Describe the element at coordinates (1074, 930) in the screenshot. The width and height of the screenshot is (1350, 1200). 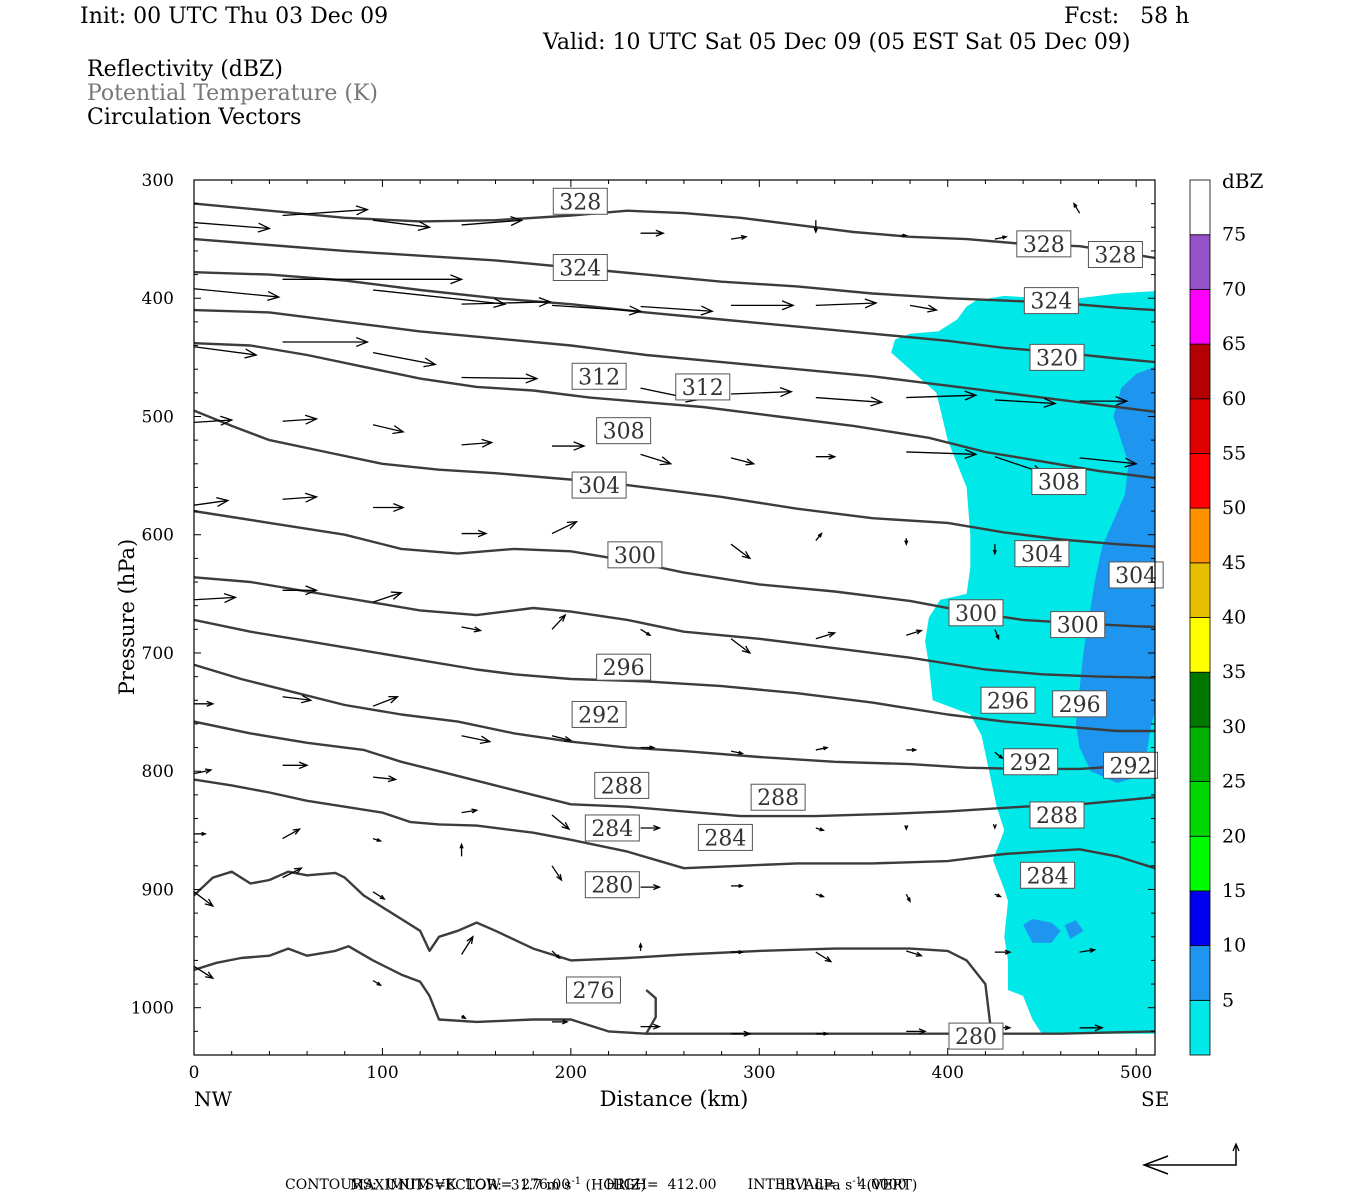
I see `reflectivity-area-10dbz` at that location.